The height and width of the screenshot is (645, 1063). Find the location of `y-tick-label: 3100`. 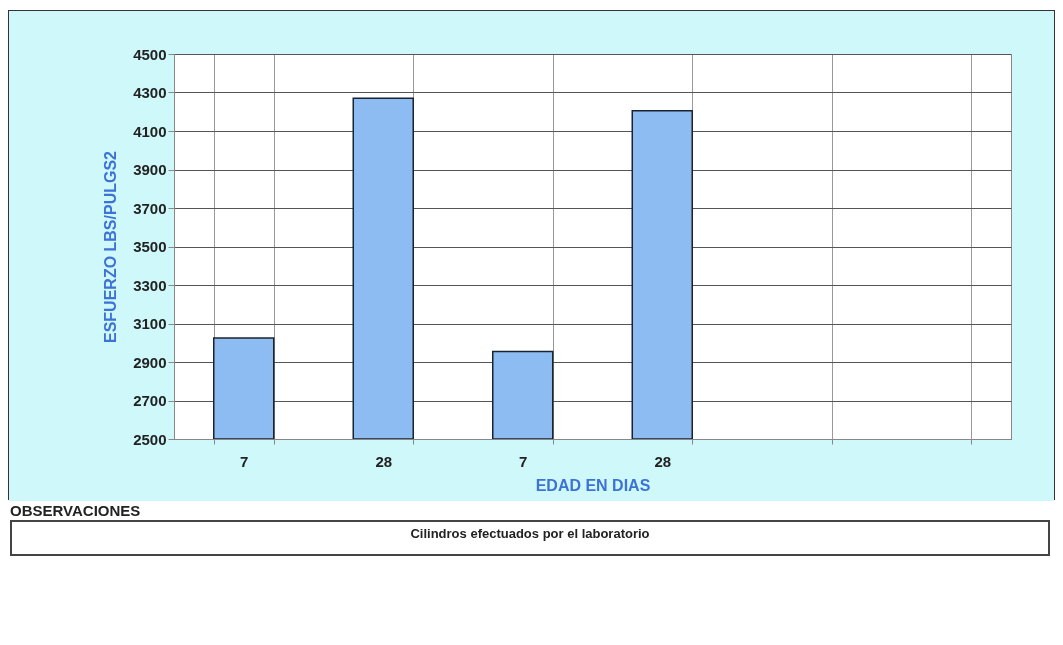

y-tick-label: 3100 is located at coordinates (150, 323).